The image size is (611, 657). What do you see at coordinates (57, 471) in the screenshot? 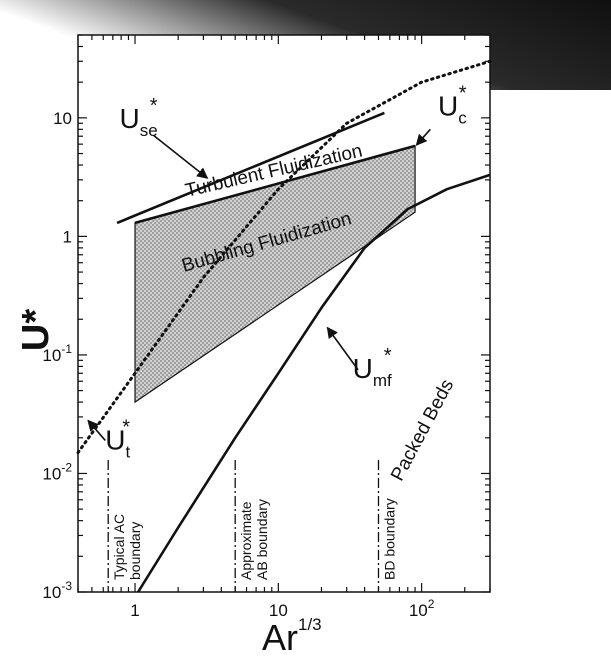
I see `y-tick-label: 10⁻²` at bounding box center [57, 471].